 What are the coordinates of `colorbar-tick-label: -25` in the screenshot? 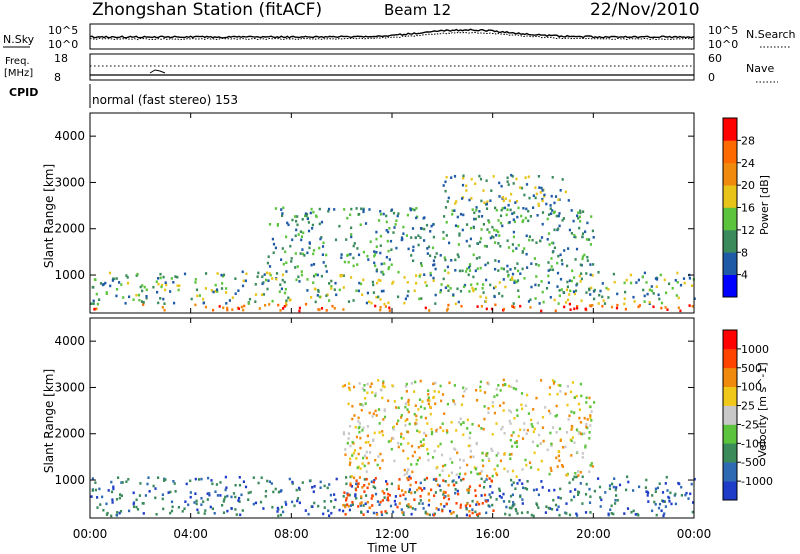 It's located at (750, 424).